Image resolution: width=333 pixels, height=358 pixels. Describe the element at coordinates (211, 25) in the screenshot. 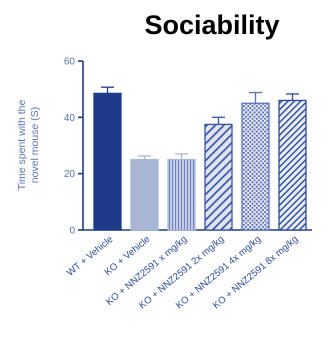

I see `chart-title: Sociability` at that location.